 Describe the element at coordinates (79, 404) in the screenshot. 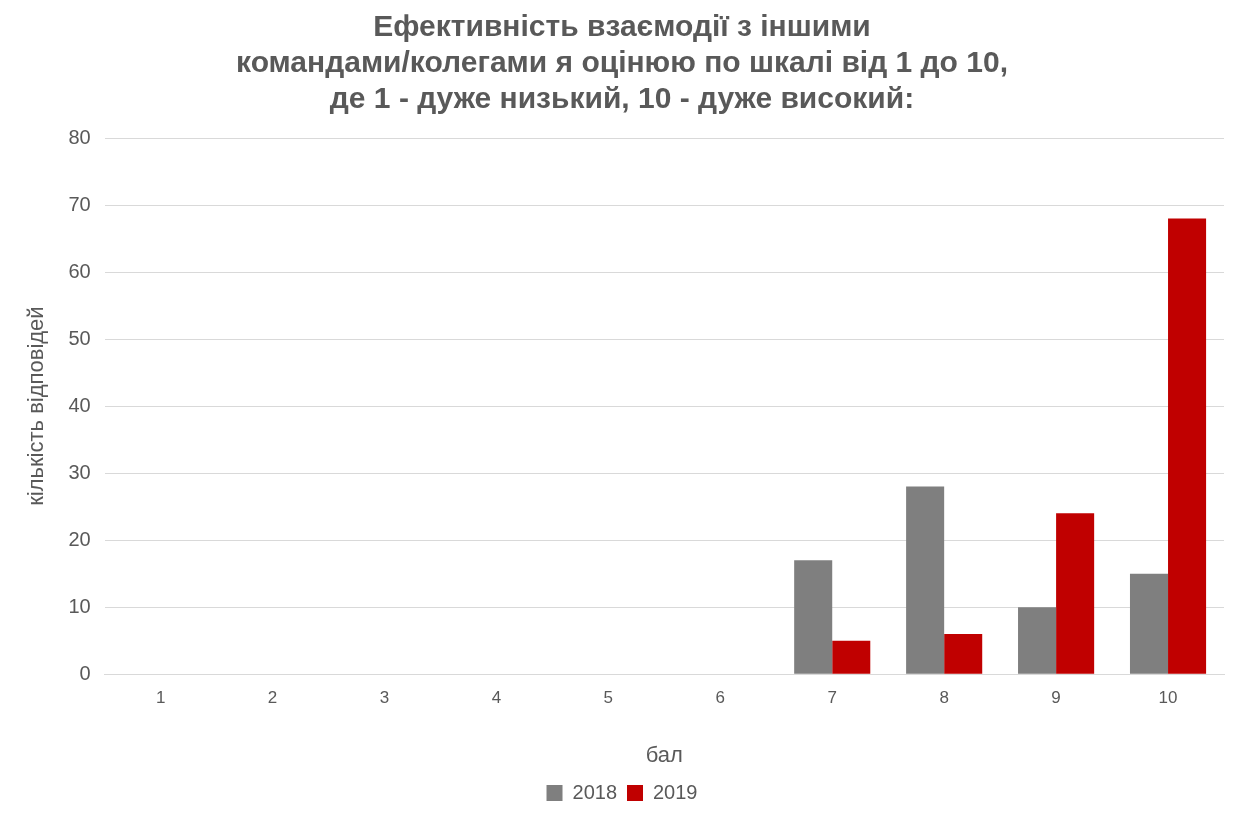

I see `y-tick-label: 40` at that location.